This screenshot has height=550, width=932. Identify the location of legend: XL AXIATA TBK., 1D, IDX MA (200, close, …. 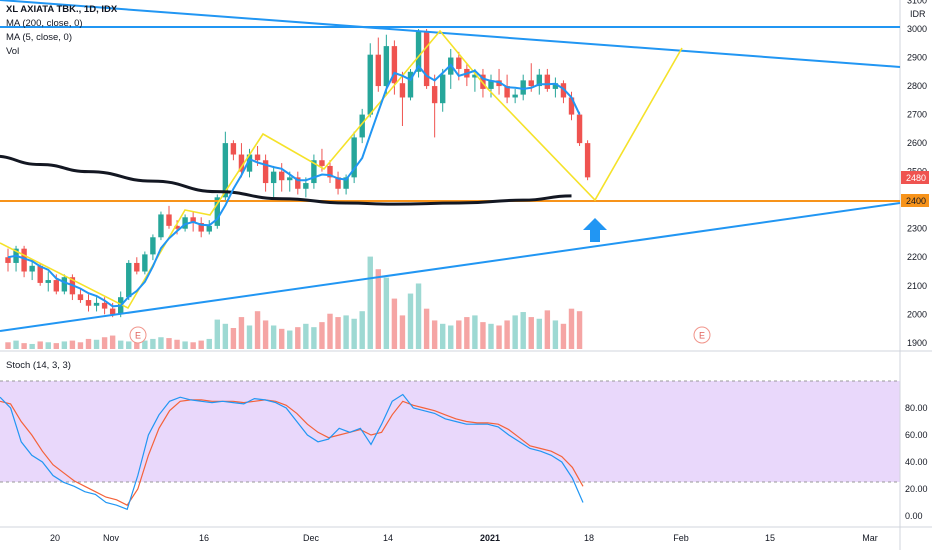
(61, 31).